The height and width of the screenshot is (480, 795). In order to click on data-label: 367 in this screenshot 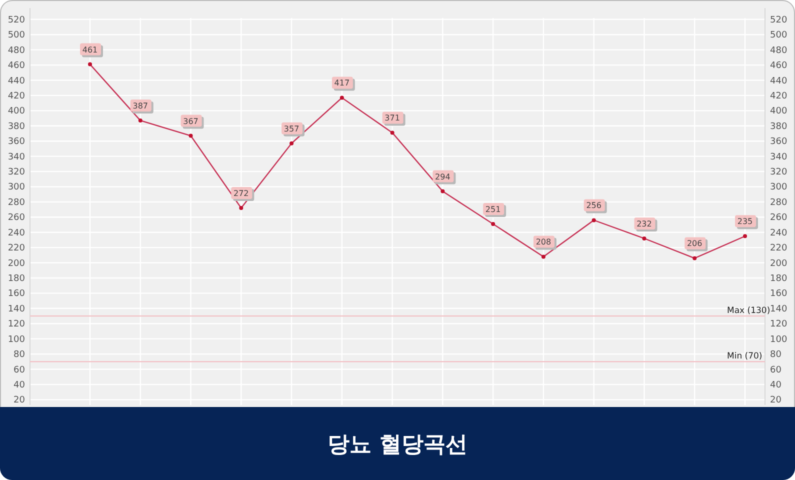, I will do `click(190, 121)`.